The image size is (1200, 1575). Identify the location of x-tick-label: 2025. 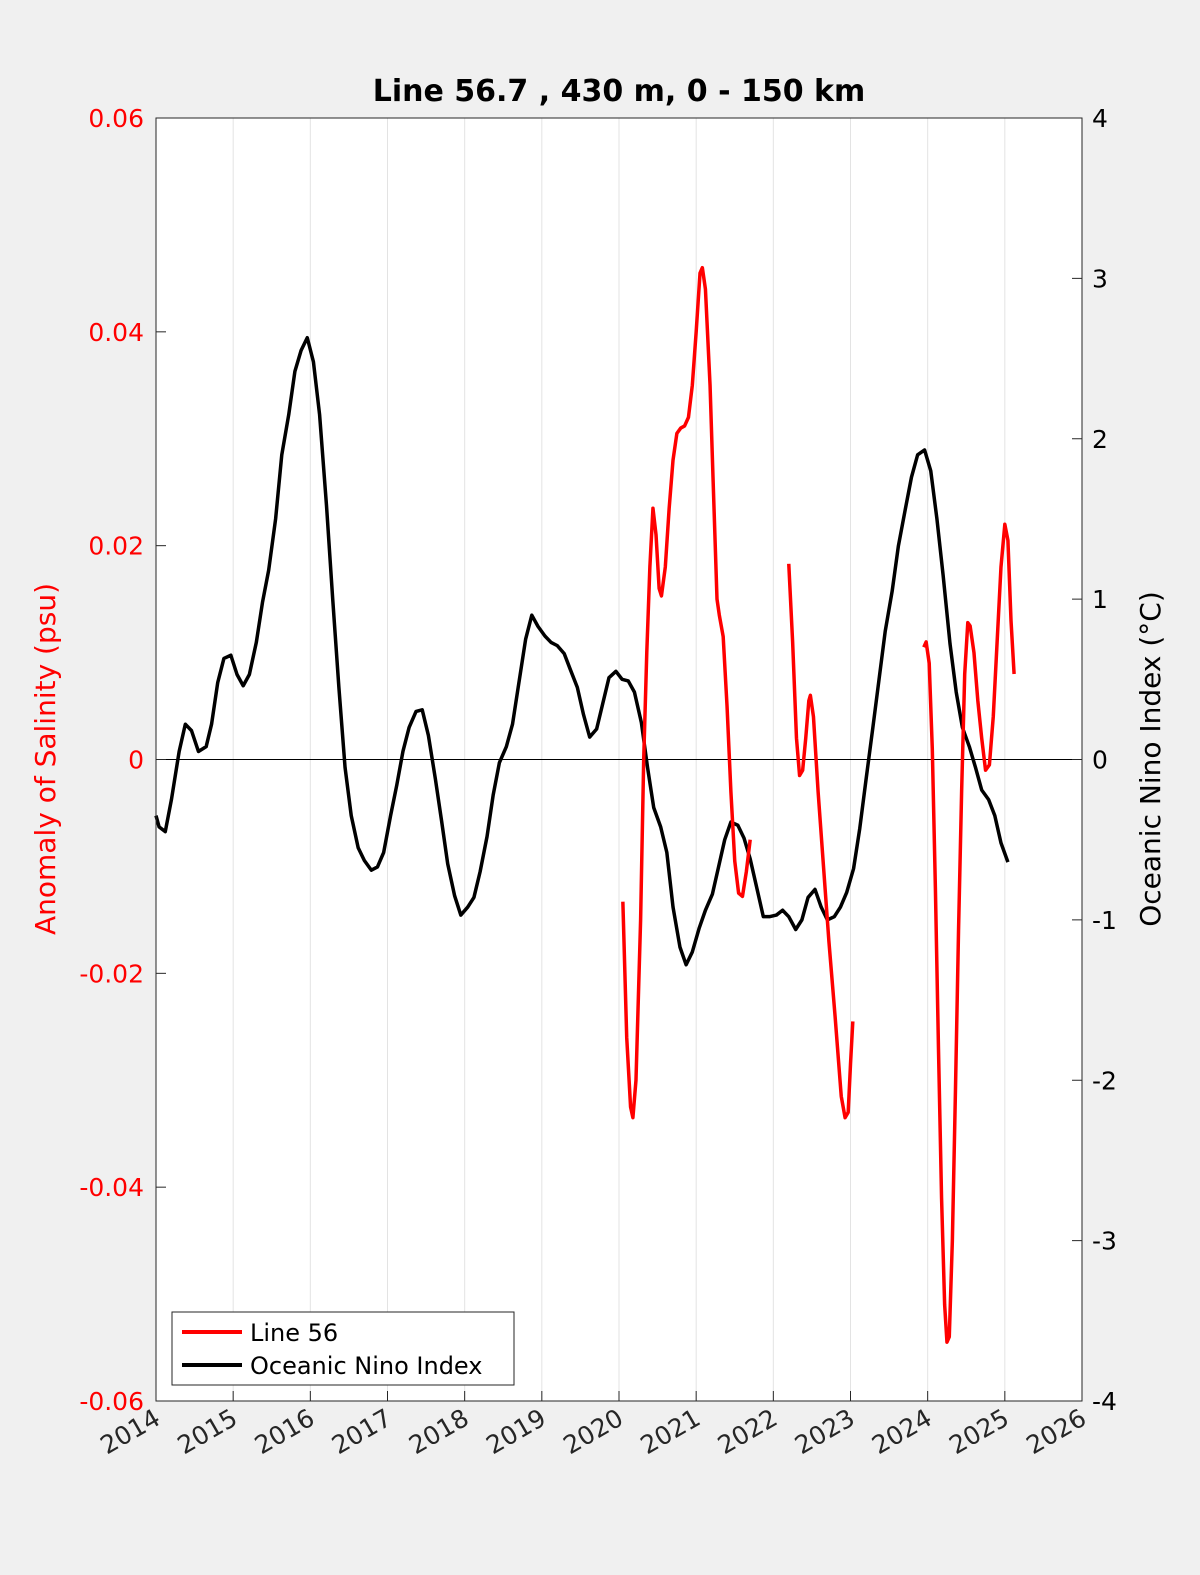
(979, 1431).